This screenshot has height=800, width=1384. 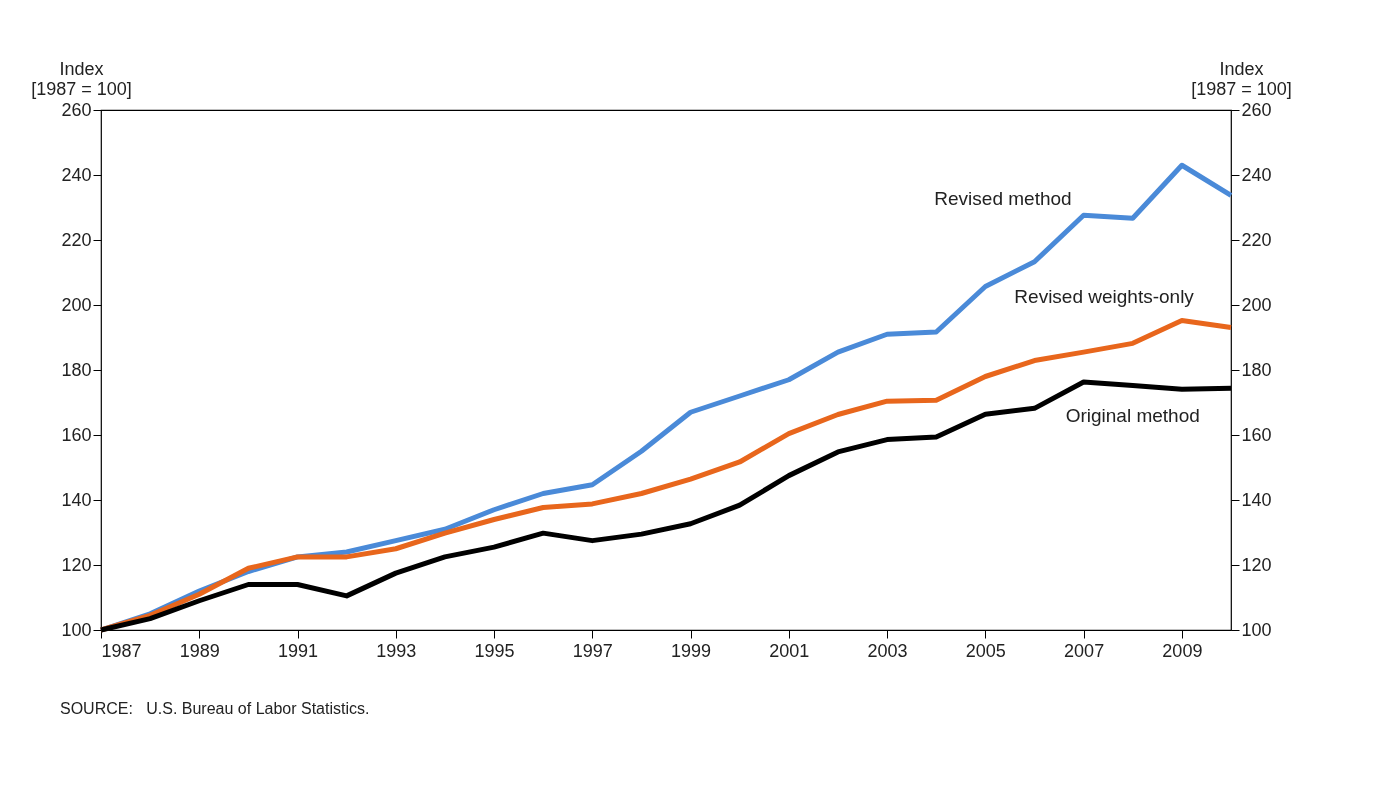 I want to click on y-tick-label: 160, so click(x=76, y=434).